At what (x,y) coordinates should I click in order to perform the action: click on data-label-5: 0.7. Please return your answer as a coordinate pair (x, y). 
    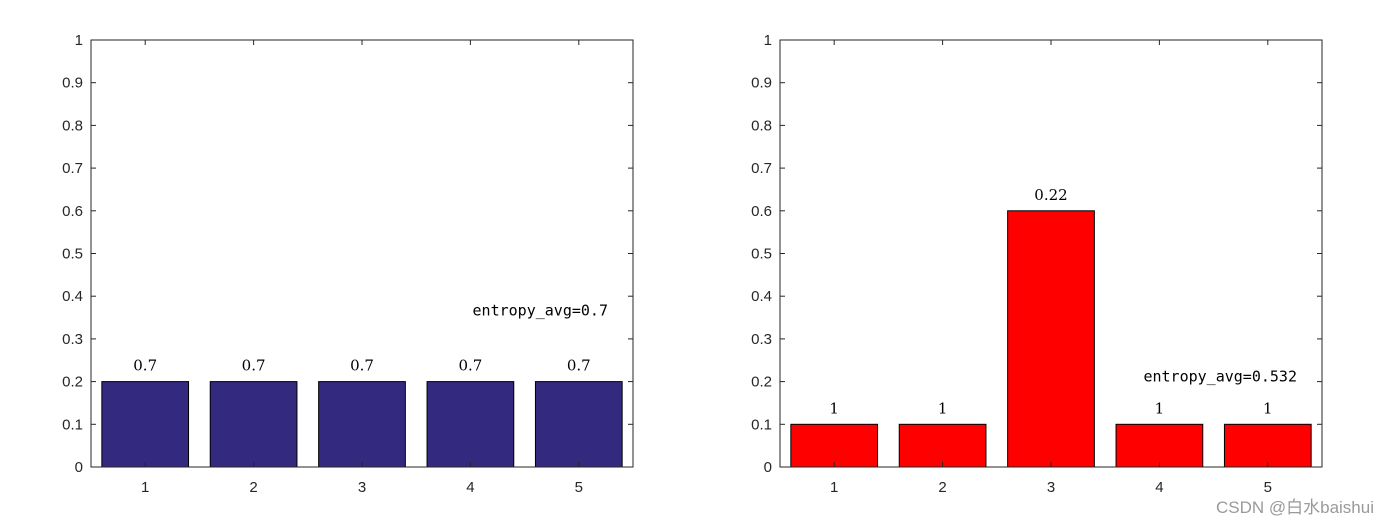
    Looking at the image, I should click on (579, 366).